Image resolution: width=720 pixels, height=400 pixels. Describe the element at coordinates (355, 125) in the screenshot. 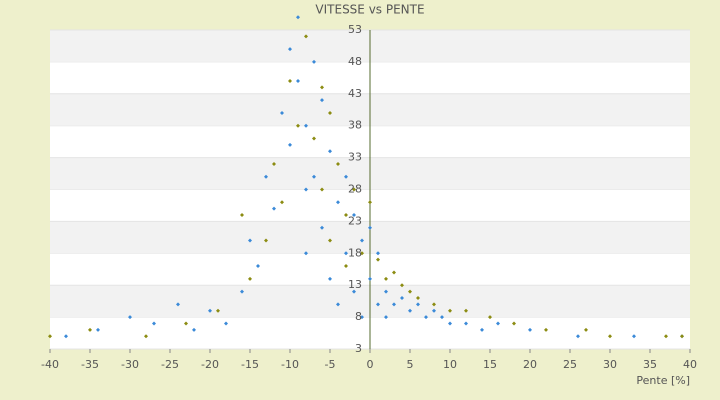

I see `y-tick-label: 38` at that location.